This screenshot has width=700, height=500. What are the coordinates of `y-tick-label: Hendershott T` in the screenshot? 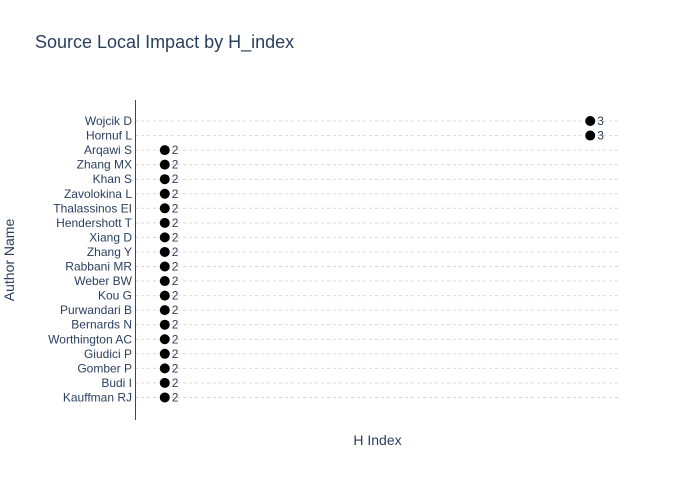 It's located at (94, 223).